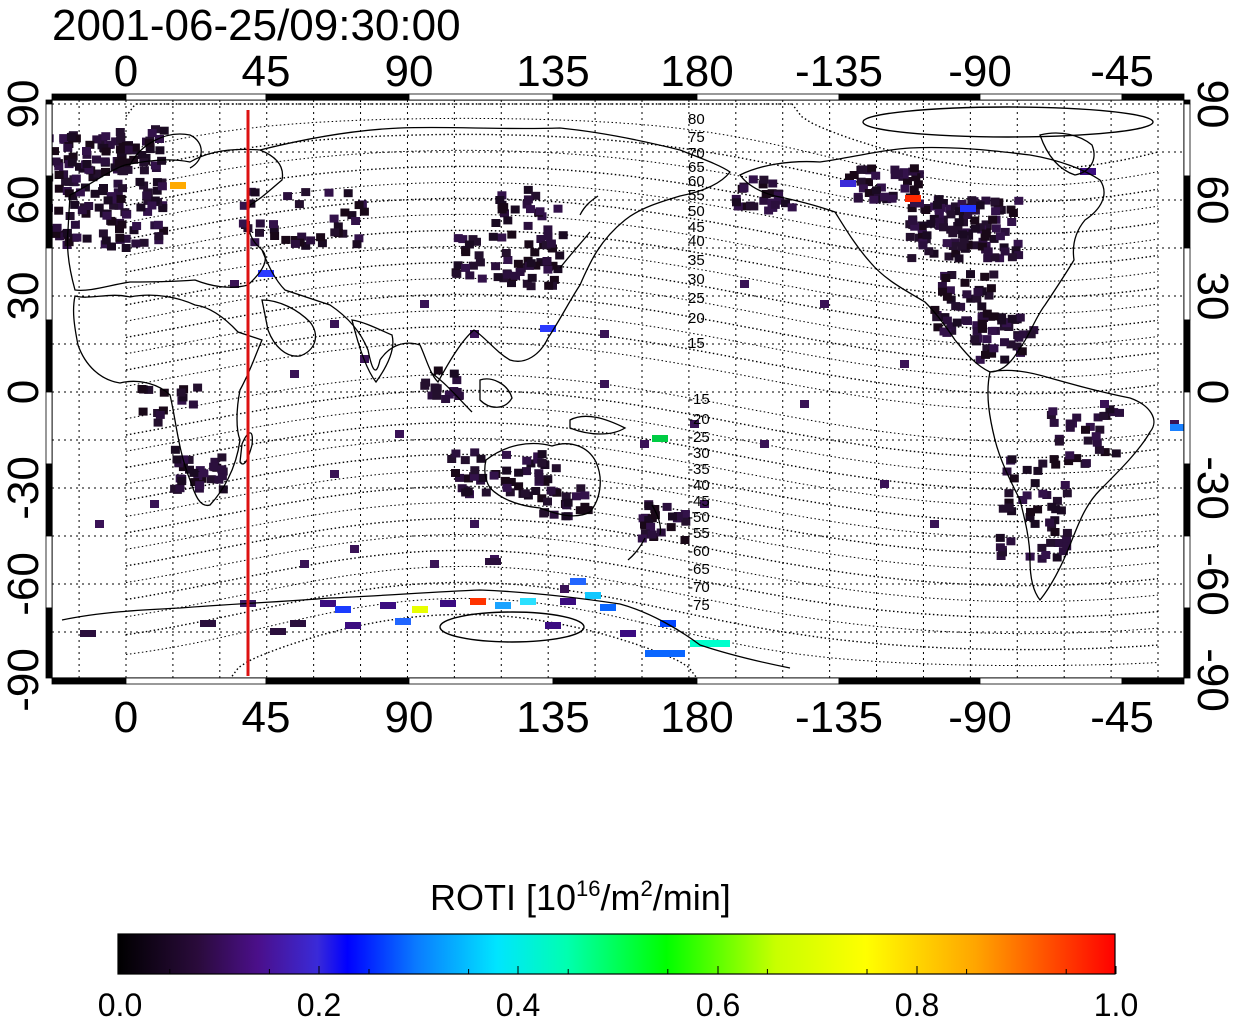  What do you see at coordinates (696, 318) in the screenshot?
I see `mlat-label: 20` at bounding box center [696, 318].